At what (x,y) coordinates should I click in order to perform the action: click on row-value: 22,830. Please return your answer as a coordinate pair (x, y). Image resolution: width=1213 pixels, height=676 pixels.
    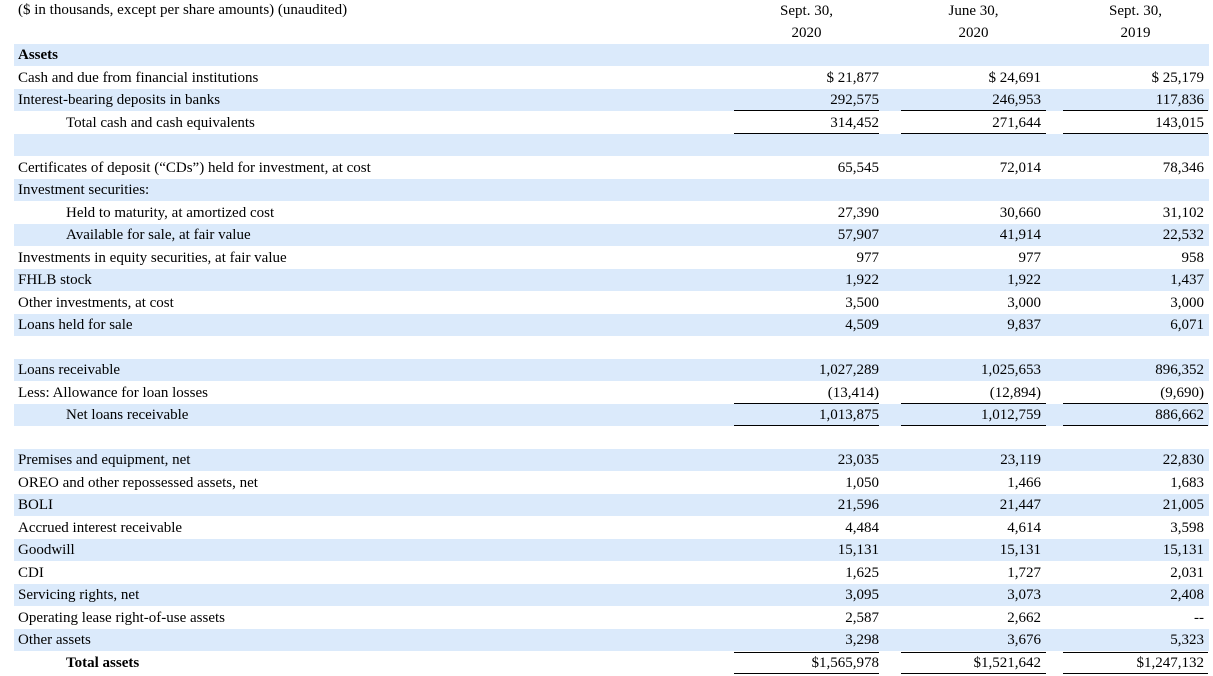
    Looking at the image, I should click on (1183, 460).